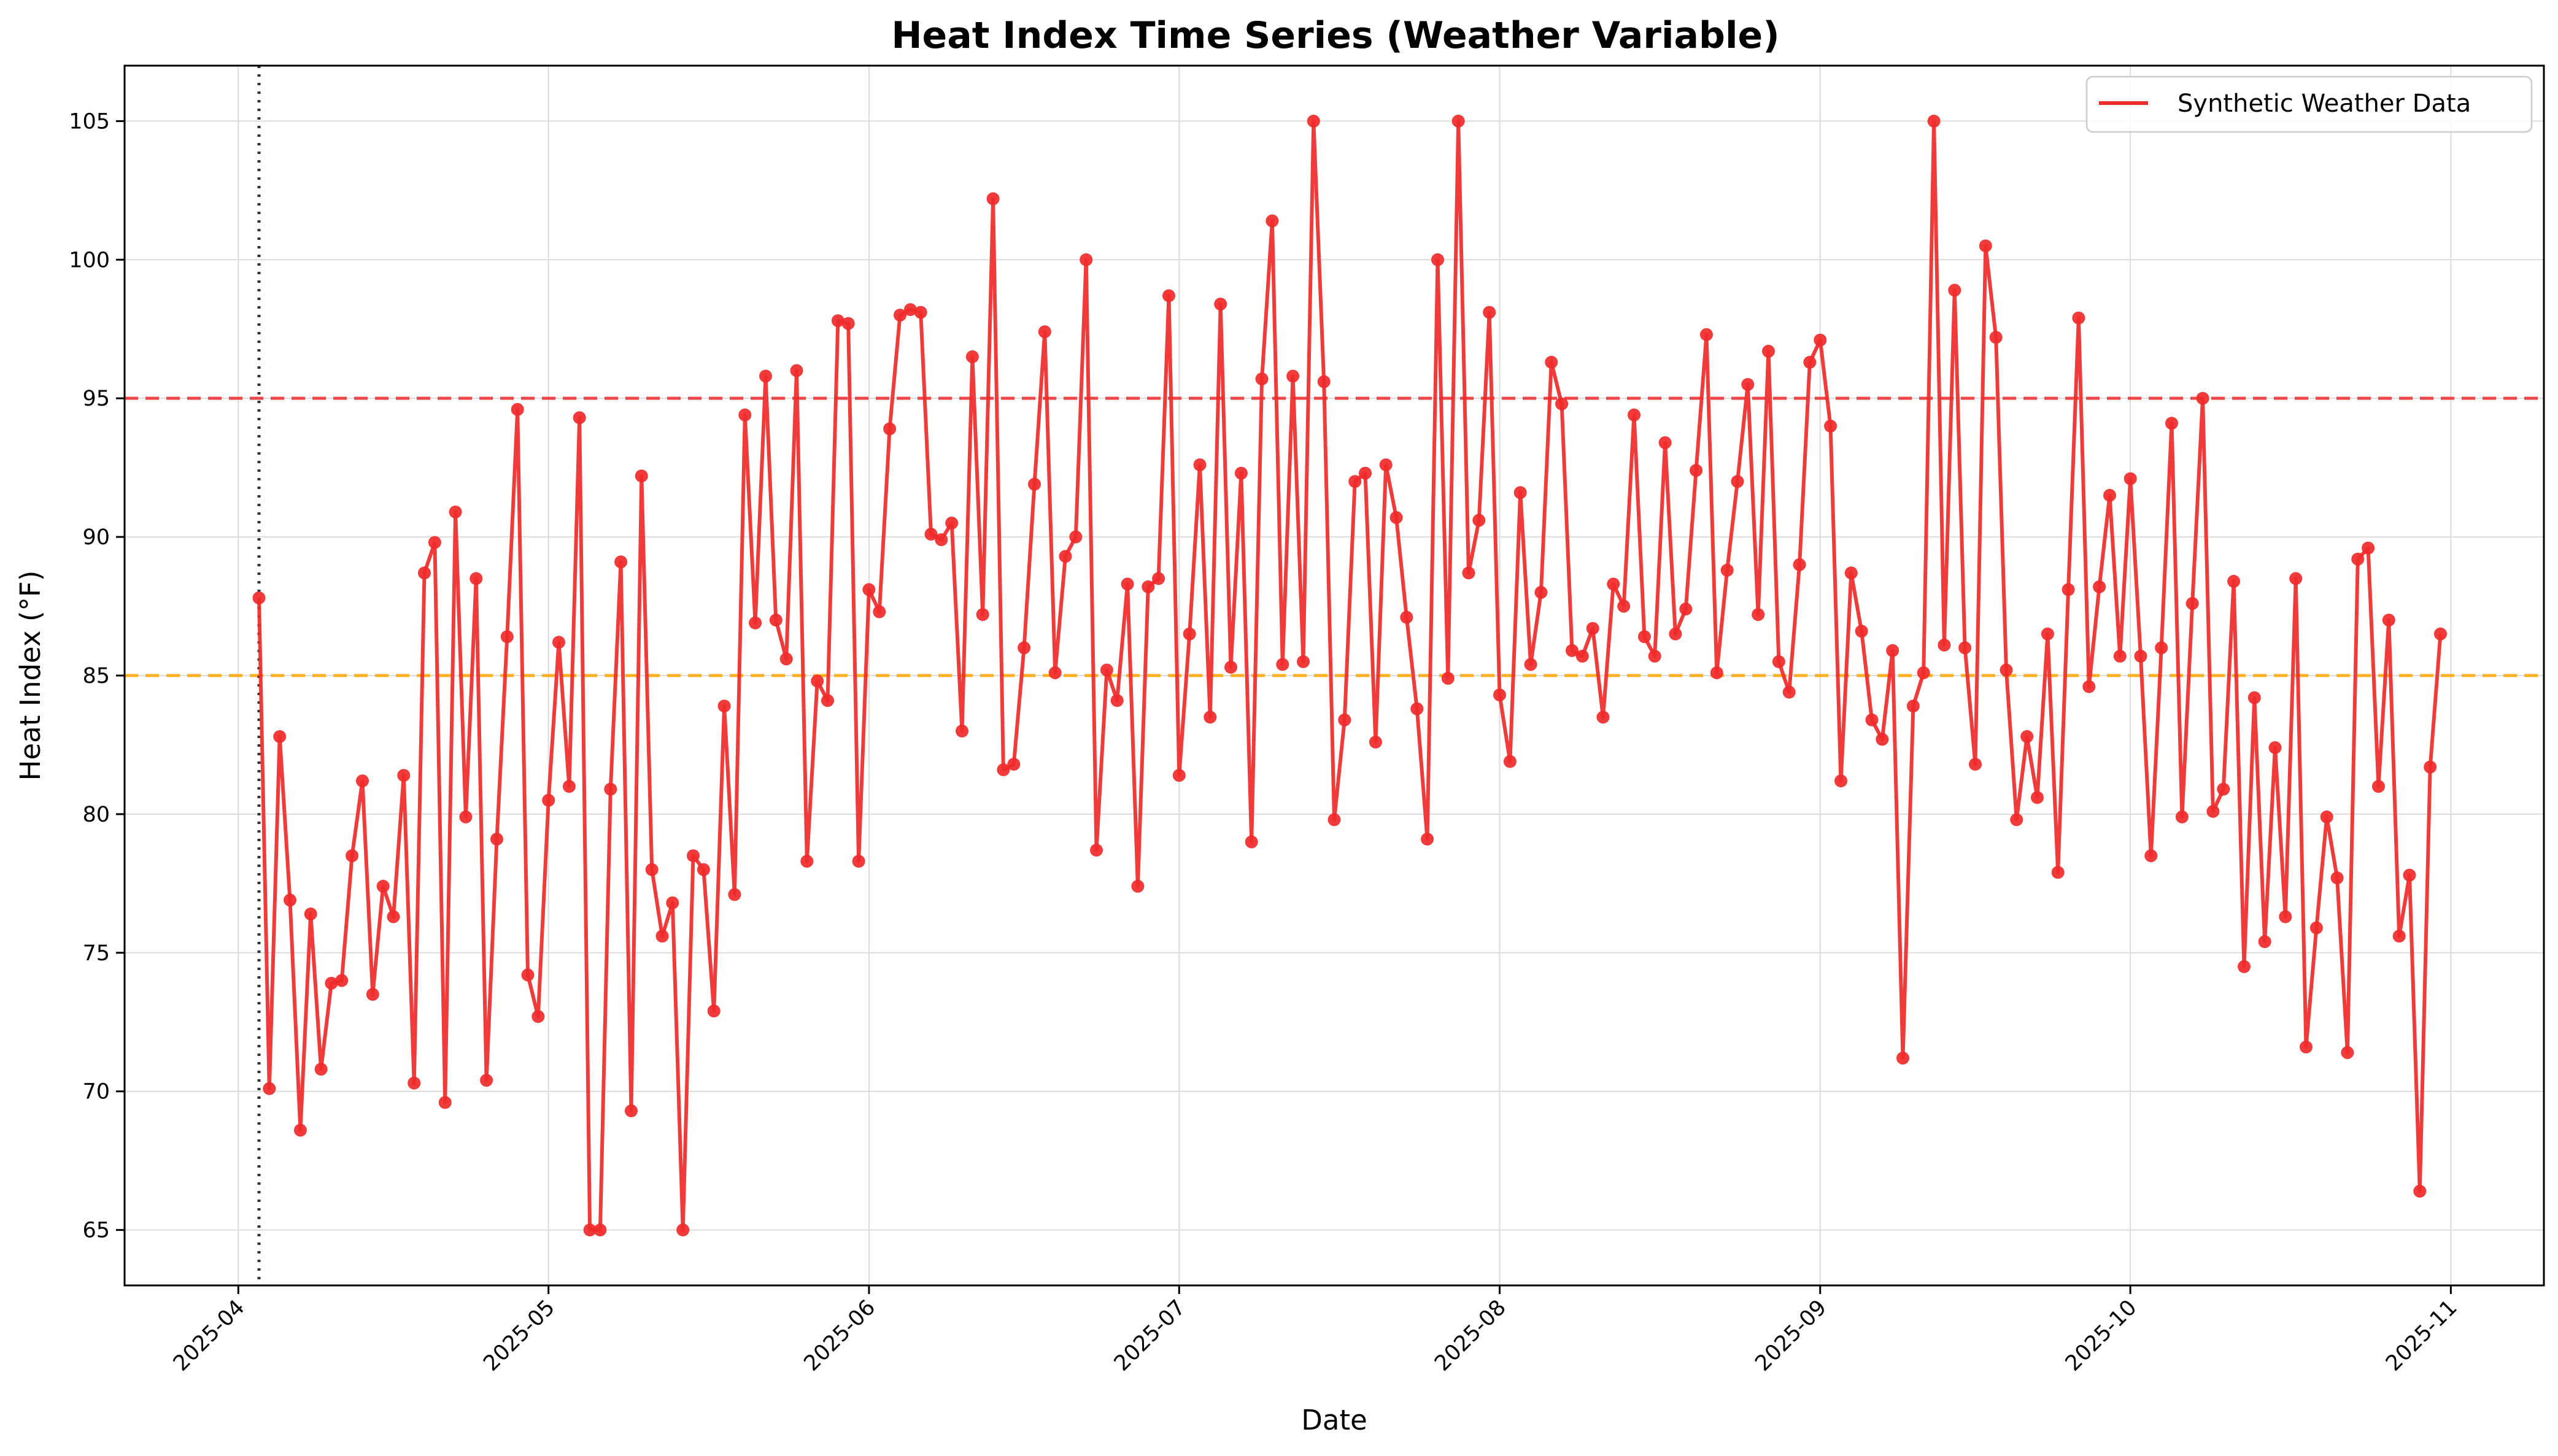  I want to click on y-axis-label: Heat Index (°F), so click(30, 676).